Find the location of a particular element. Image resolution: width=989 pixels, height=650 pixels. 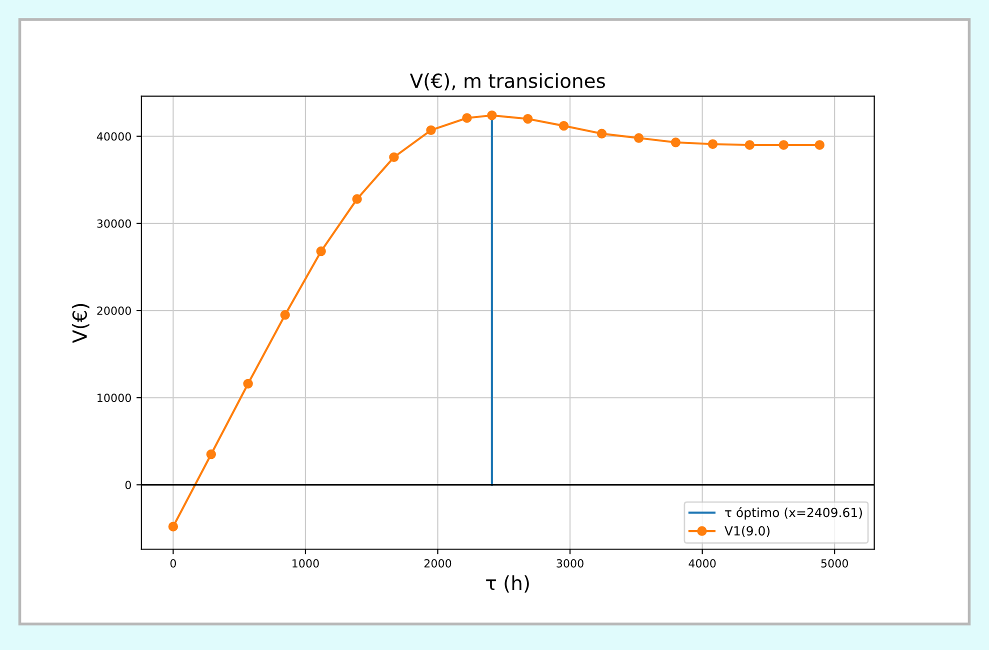

y-tick-label: 20000 is located at coordinates (114, 310).